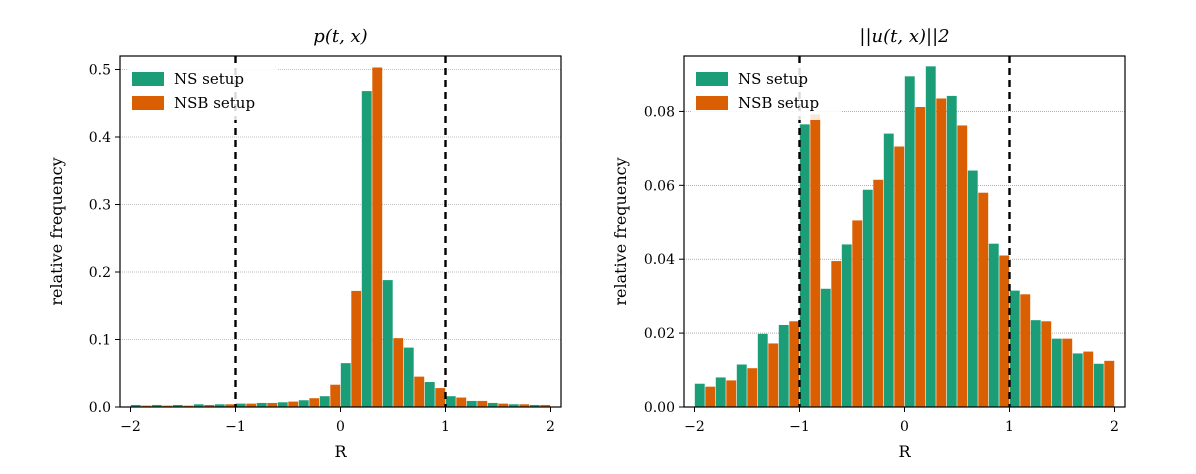 The width and height of the screenshot is (1196, 474). What do you see at coordinates (56, 231) in the screenshot?
I see `y-axis-label: relative frequency` at bounding box center [56, 231].